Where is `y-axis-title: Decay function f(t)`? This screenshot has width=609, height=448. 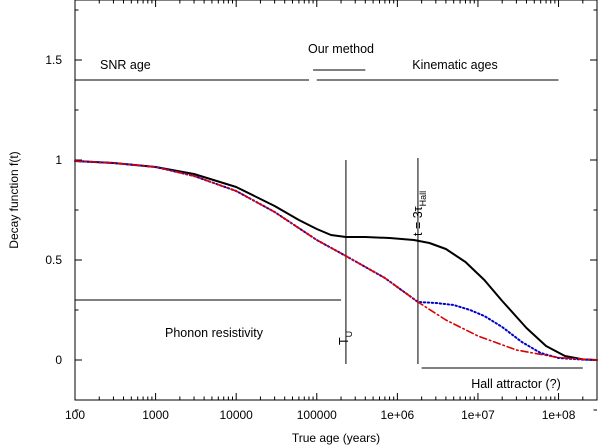
y-axis-title: Decay function f(t) is located at coordinates (14, 199).